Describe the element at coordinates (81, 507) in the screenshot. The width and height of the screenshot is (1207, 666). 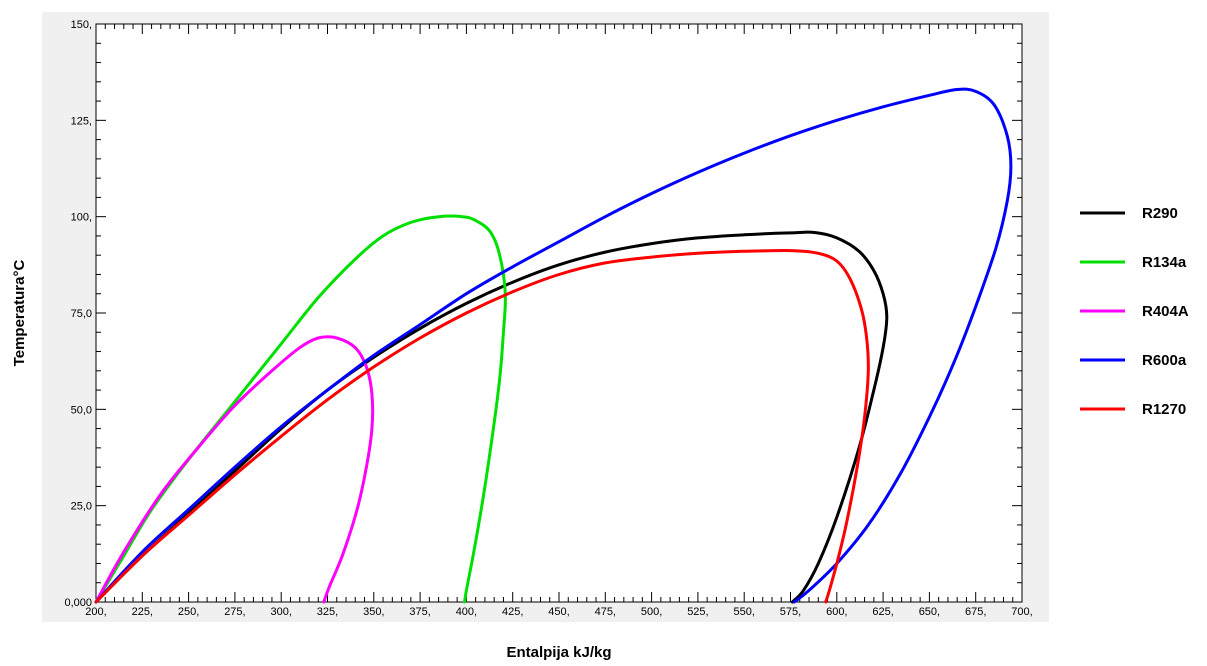
I see `y-tick-label: 25,0` at that location.